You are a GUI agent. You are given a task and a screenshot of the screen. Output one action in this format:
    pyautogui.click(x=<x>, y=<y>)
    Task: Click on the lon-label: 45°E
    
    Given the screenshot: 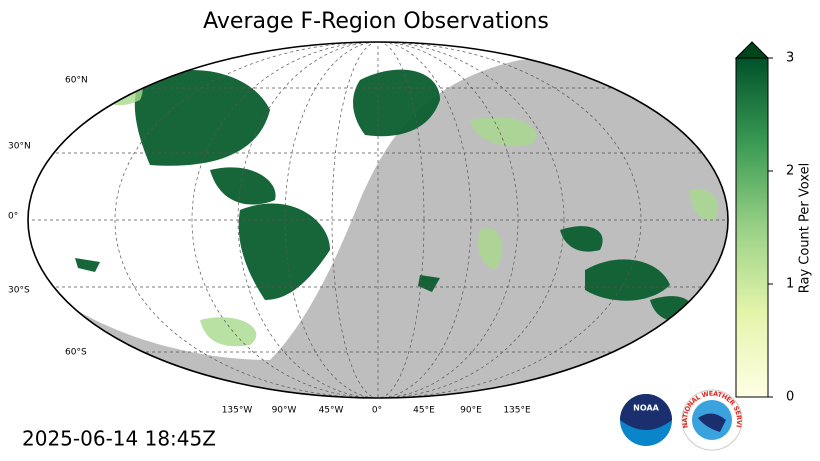 What is the action you would take?
    pyautogui.click(x=424, y=411)
    